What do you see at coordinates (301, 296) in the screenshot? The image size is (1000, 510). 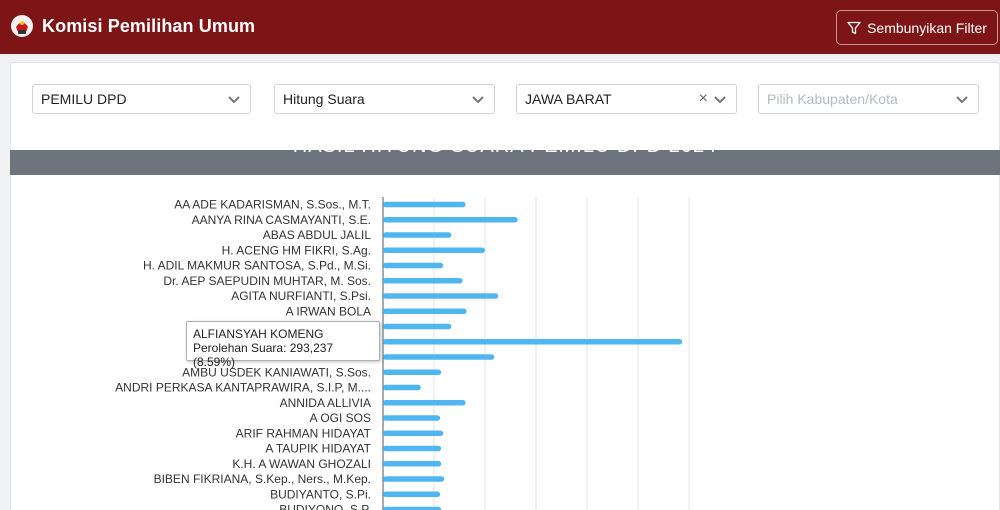 I see `category-label: AGITA NURFIANTI, S.Psi.` at bounding box center [301, 296].